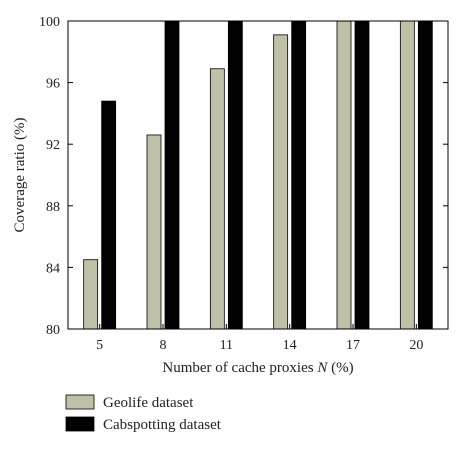 The height and width of the screenshot is (449, 474). I want to click on y-tick-label: 88, so click(53, 207).